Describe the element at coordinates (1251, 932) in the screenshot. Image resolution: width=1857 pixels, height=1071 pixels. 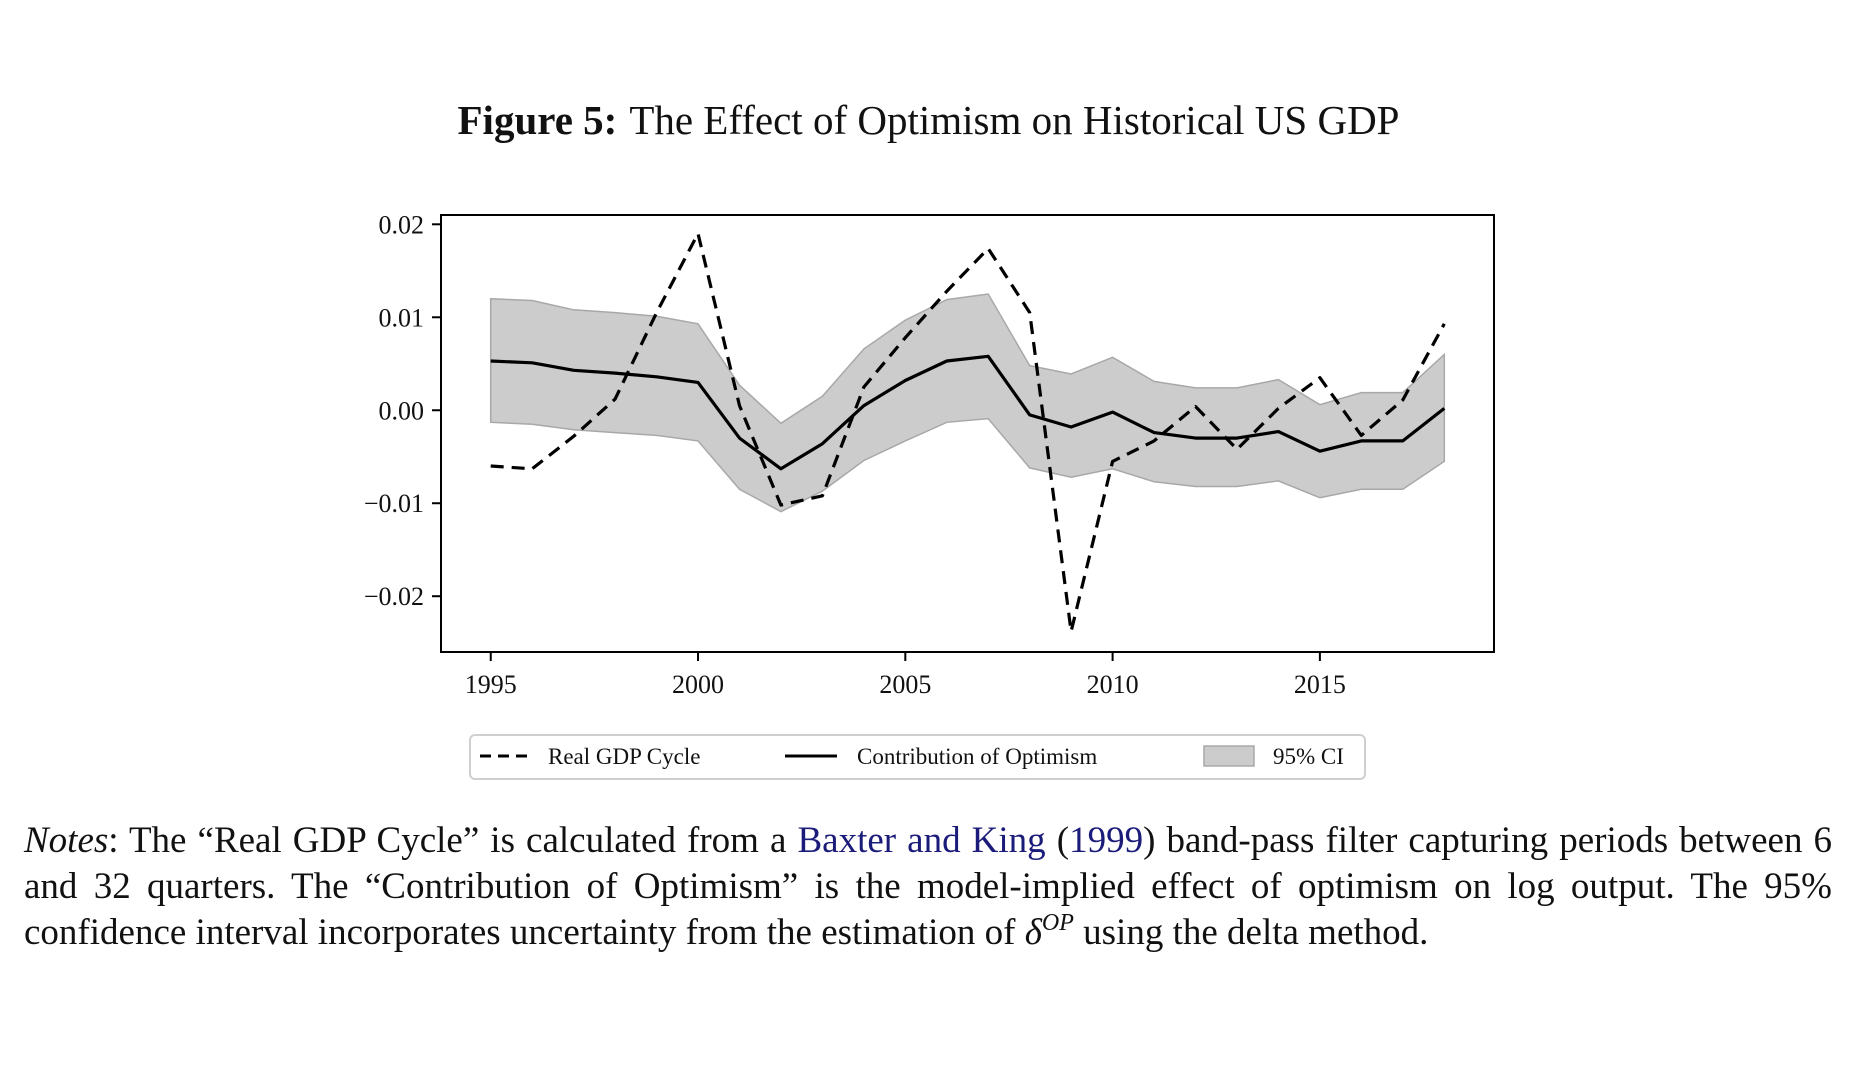
I see `notes-text-end: using the delta method.` at that location.